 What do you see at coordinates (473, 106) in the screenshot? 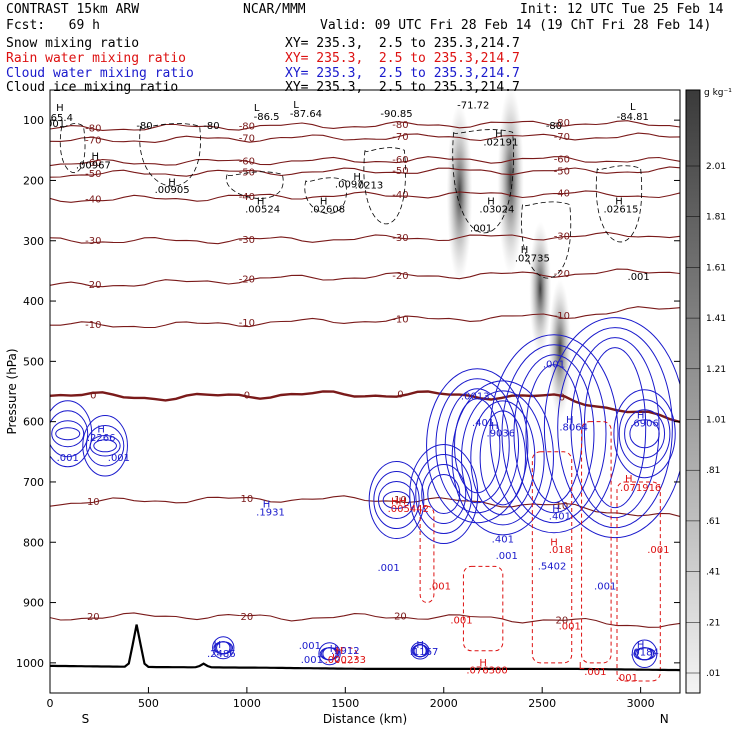
I see `contour-label: -71.72` at bounding box center [473, 106].